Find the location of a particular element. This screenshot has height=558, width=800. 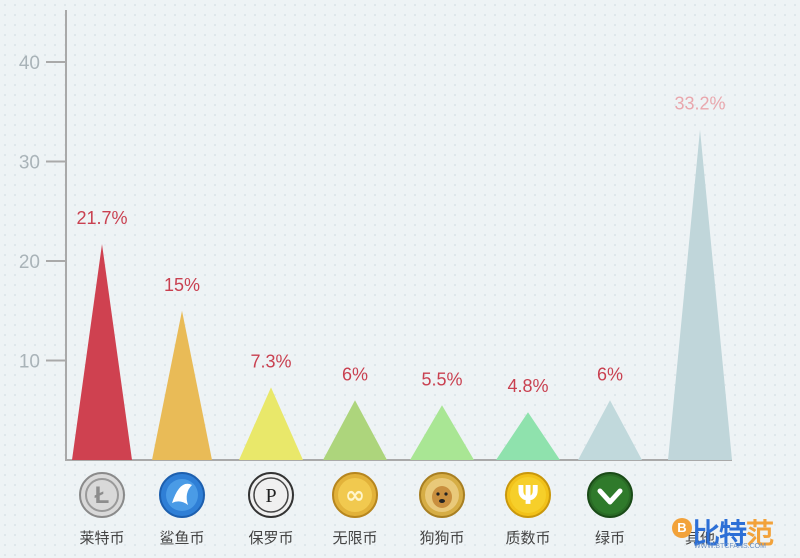

primecoin-icon: Ψ is located at coordinates (528, 495).